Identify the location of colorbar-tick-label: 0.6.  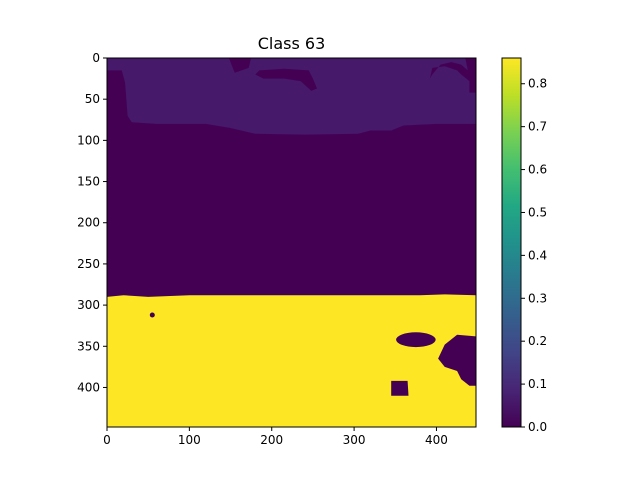
(537, 170).